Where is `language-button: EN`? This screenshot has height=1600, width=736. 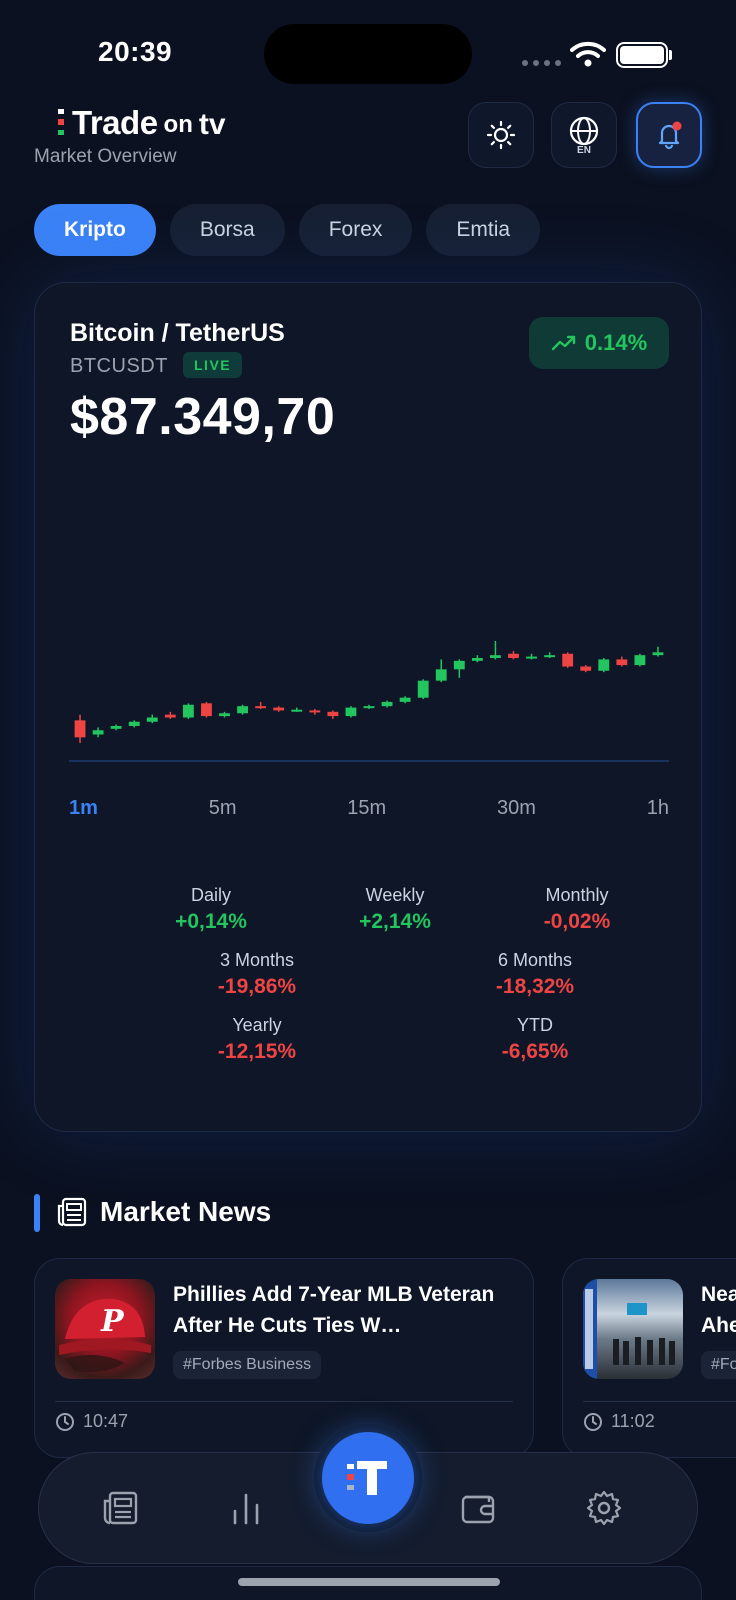
language-button: EN is located at coordinates (584, 135).